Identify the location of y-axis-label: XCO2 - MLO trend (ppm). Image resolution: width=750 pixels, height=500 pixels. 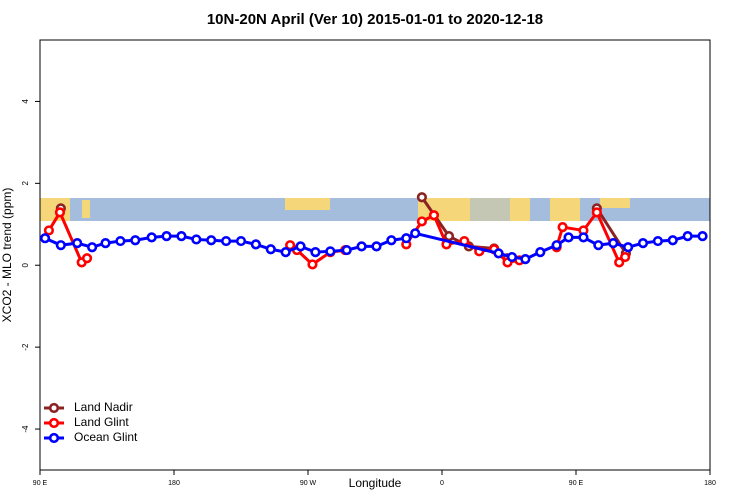
(7, 255).